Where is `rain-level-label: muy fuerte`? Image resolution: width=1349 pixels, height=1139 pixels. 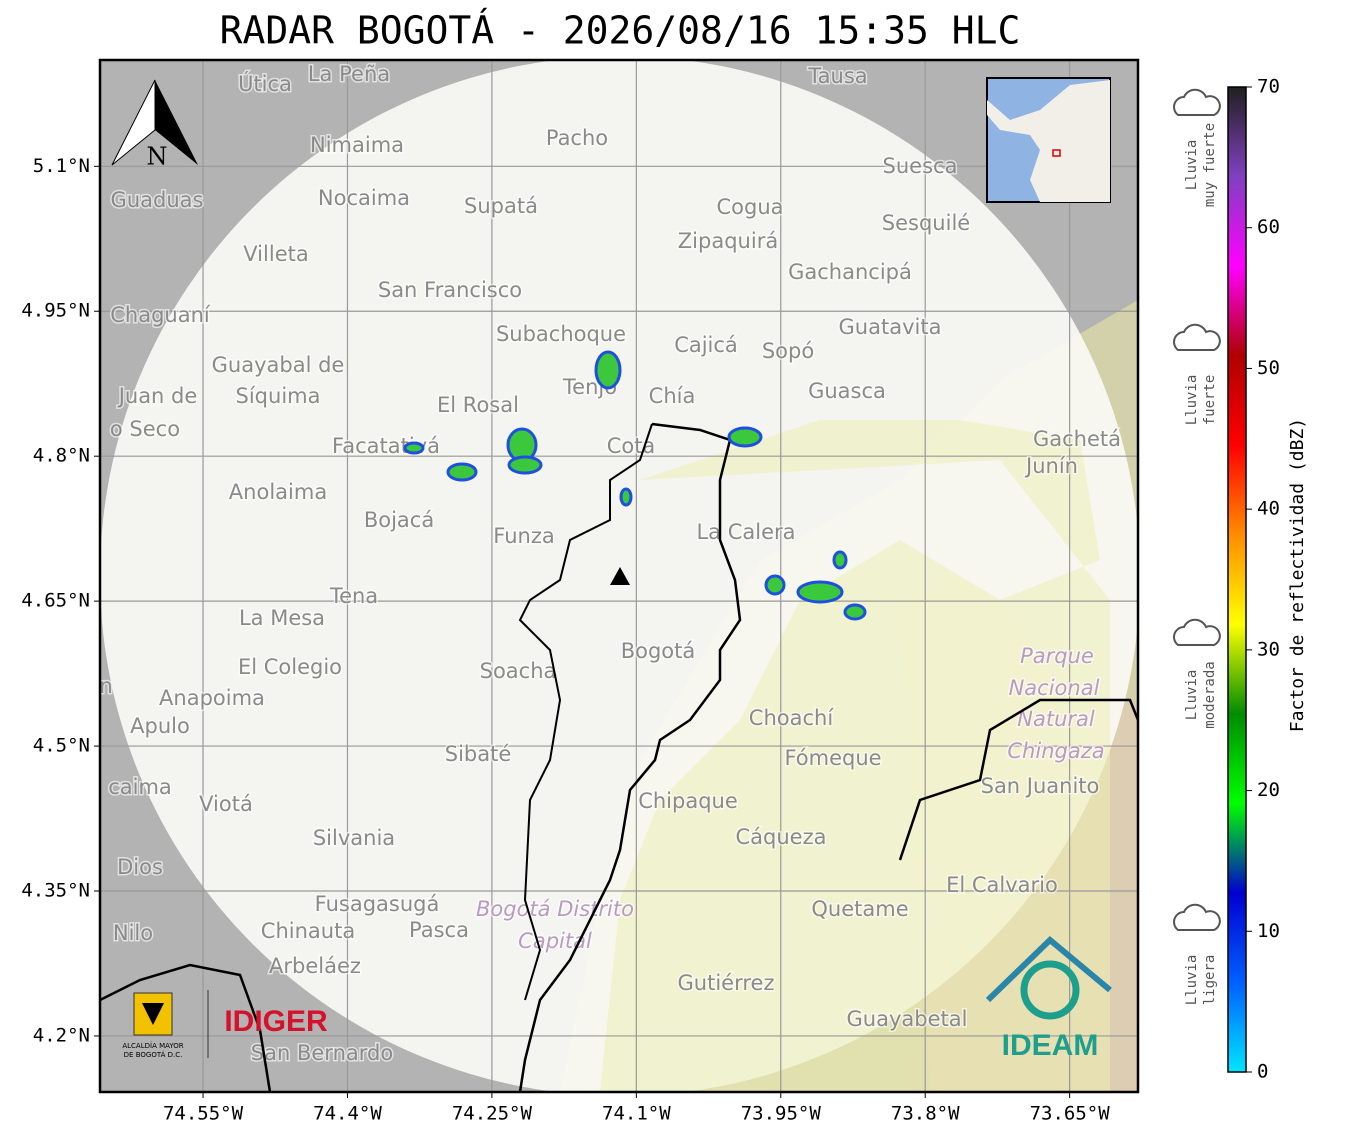
rain-level-label: muy fuerte is located at coordinates (1210, 165).